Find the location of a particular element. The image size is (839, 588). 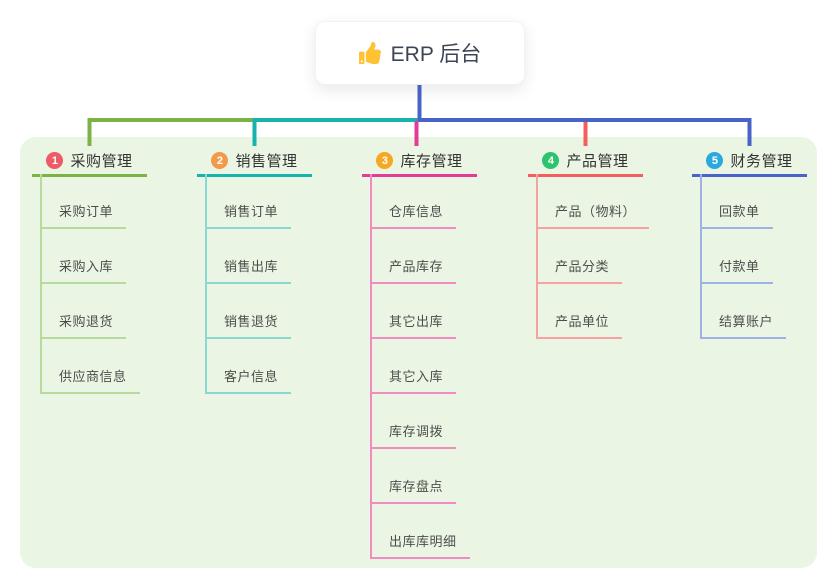

branch-children-1: 采购订单 采购入库 采购退货 供应商信息 is located at coordinates (90, 284).